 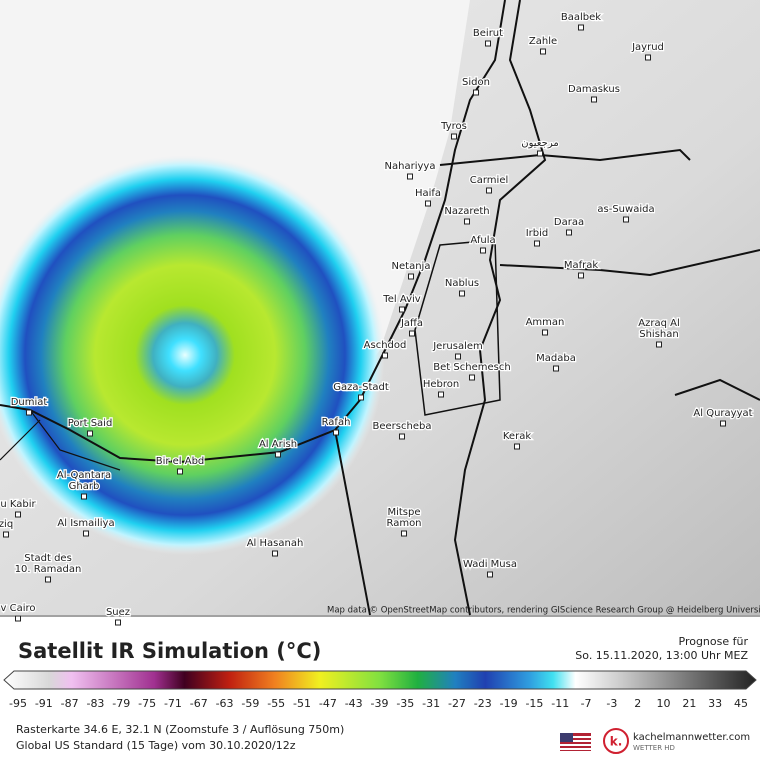 I want to click on city-label: Beirut, so click(x=488, y=33).